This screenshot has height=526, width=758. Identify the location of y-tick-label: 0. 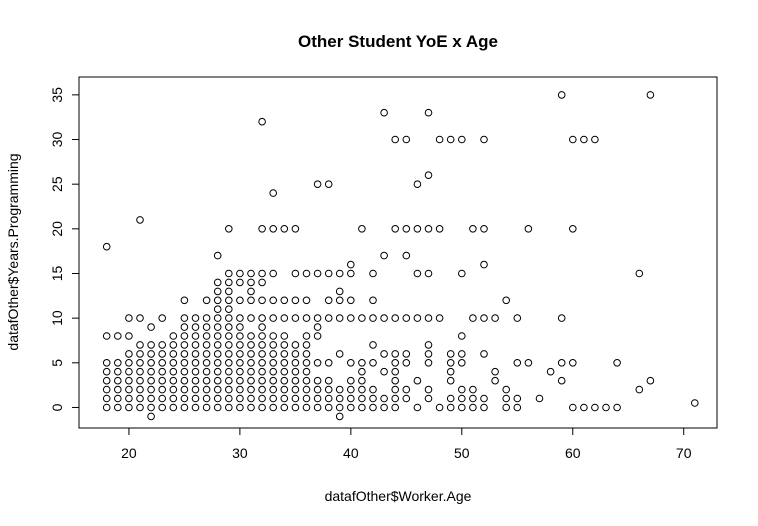
(57, 407).